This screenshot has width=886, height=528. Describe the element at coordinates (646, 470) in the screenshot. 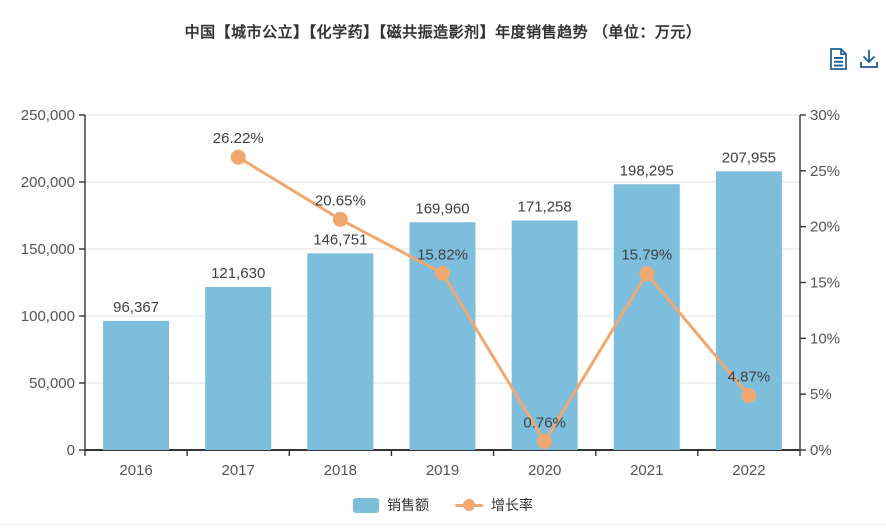

I see `x-axis-category-label: 2021` at that location.